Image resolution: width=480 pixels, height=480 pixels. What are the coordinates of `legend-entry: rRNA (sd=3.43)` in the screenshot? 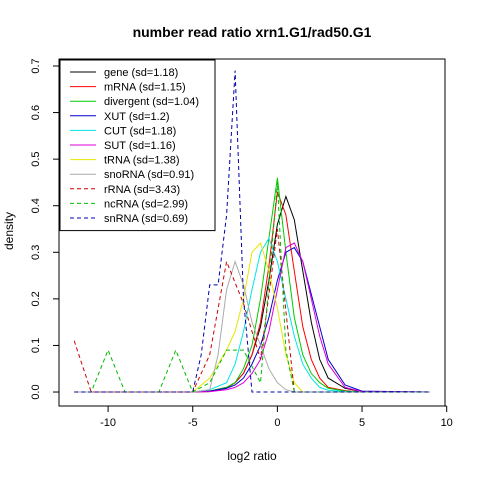 It's located at (142, 190).